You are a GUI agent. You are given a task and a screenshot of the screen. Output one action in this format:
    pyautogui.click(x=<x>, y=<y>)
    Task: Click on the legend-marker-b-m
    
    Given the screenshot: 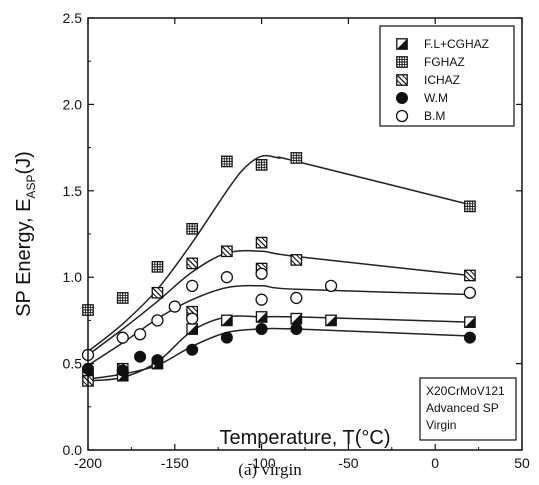 What is the action you would take?
    pyautogui.click(x=402, y=116)
    